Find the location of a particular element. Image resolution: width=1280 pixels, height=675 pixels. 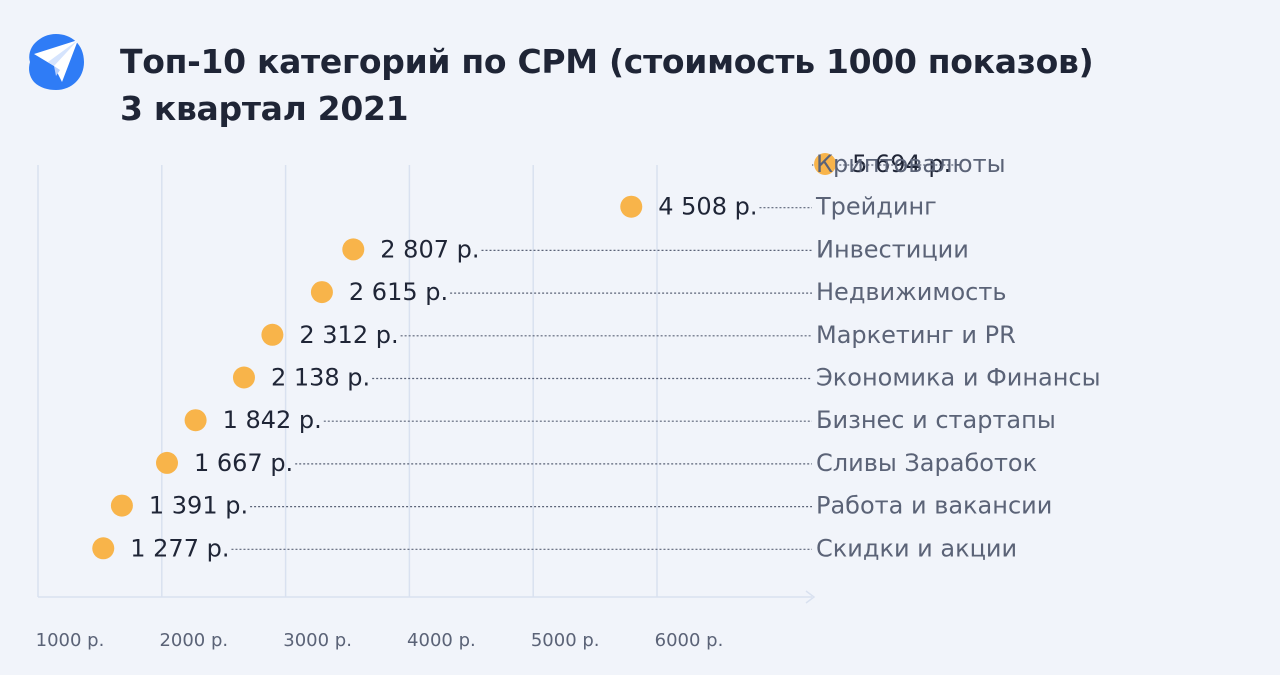

value-label: 1 391 р. is located at coordinates (198, 506).